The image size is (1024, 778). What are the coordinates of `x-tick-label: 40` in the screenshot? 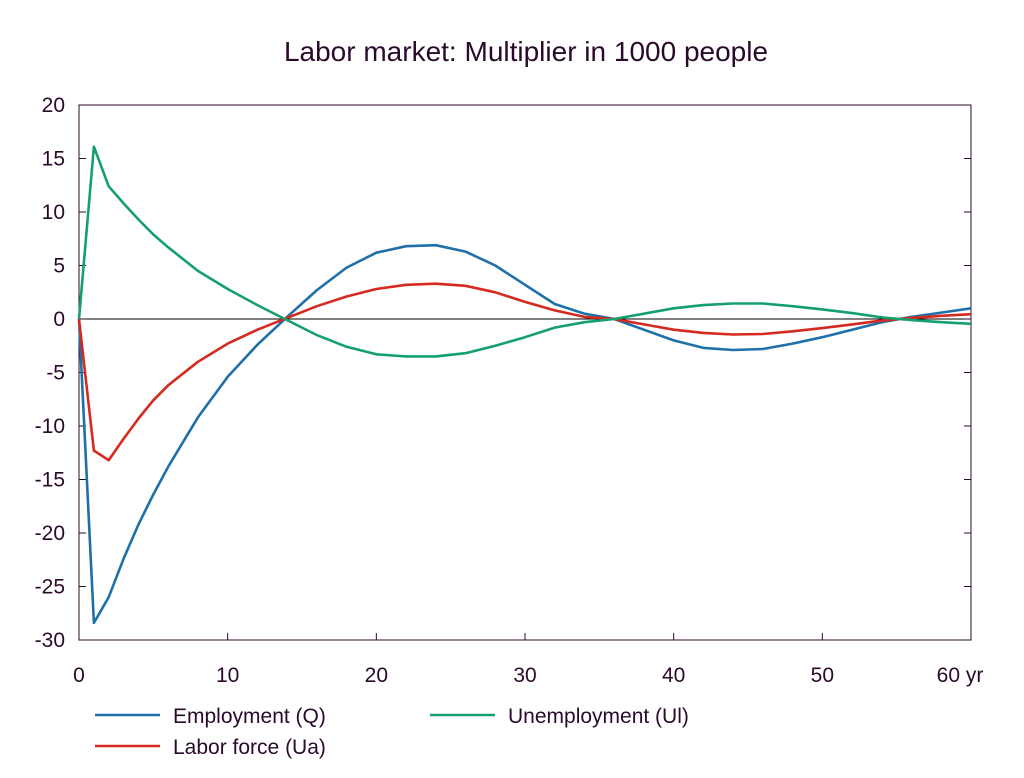 It's located at (673, 675).